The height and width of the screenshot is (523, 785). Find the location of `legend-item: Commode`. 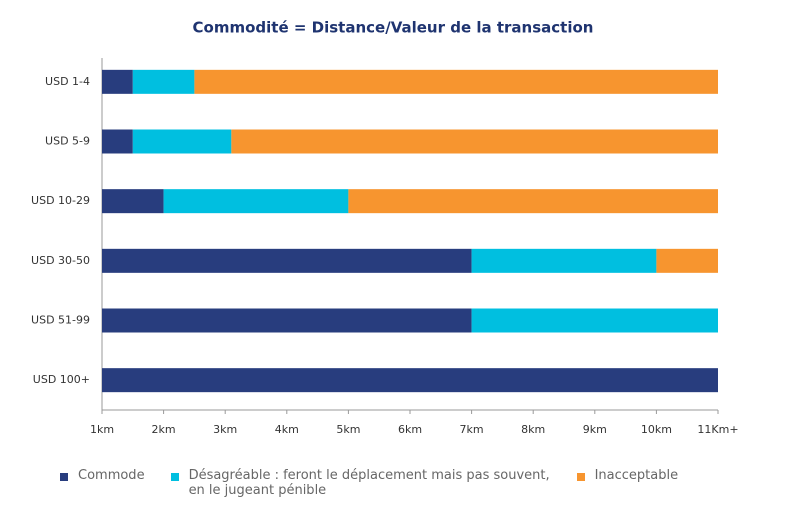

legend-item: Commode is located at coordinates (102, 483).